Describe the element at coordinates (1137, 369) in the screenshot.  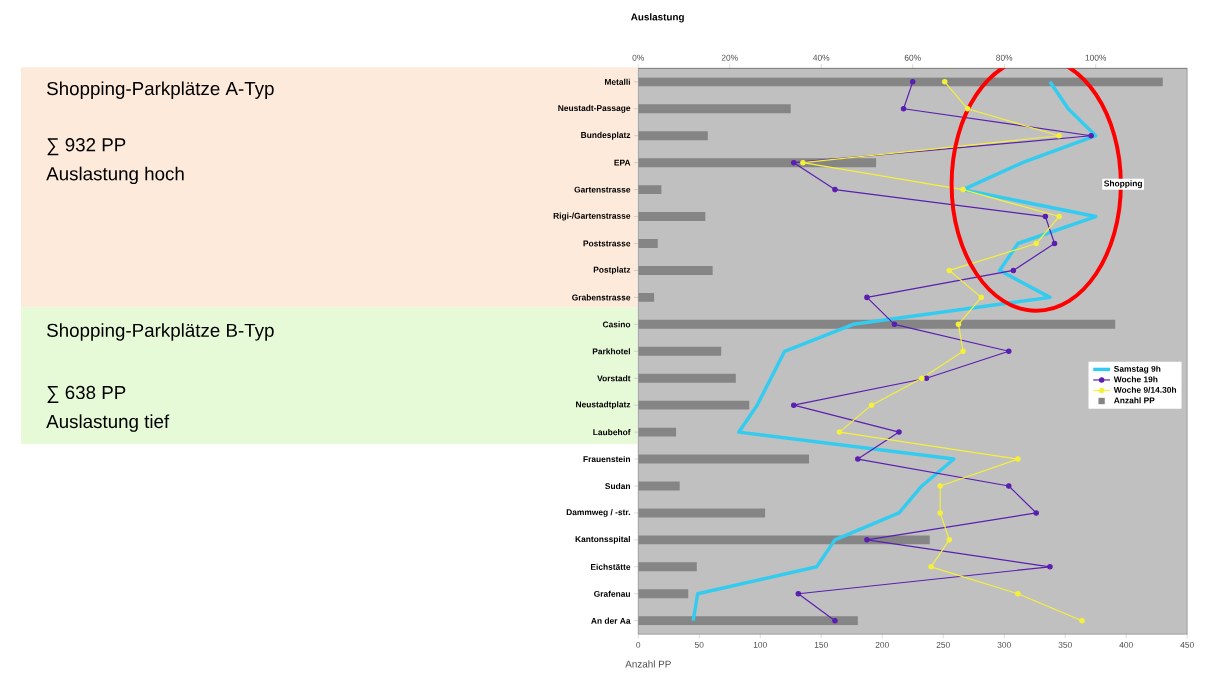
I see `legend-label: Samstag 9h` at that location.